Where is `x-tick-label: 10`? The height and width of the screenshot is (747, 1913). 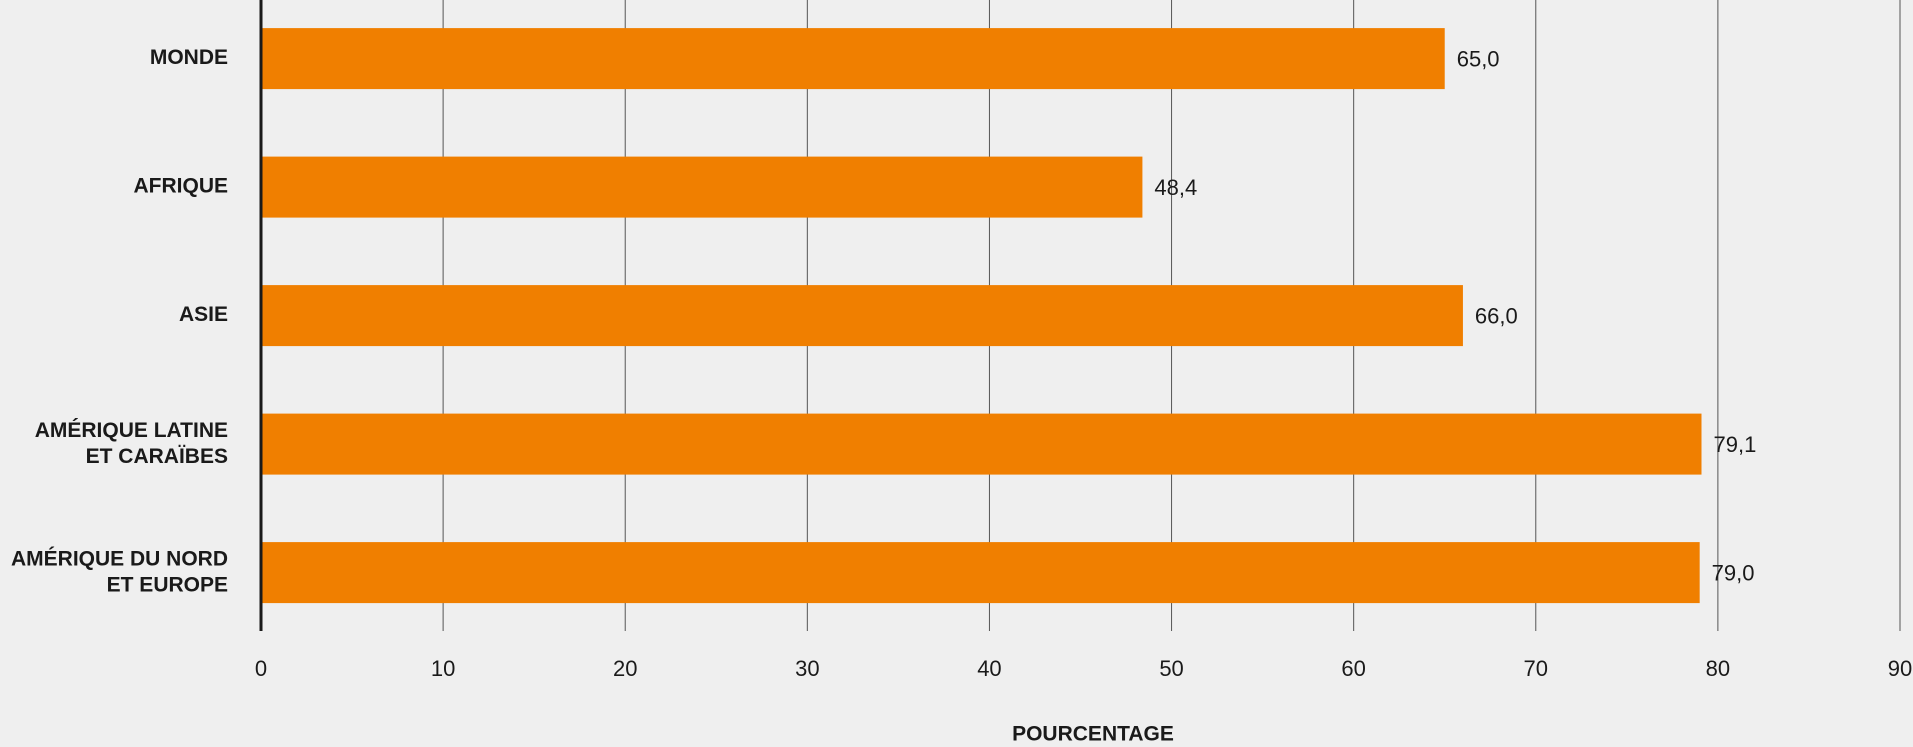 x-tick-label: 10 is located at coordinates (443, 668).